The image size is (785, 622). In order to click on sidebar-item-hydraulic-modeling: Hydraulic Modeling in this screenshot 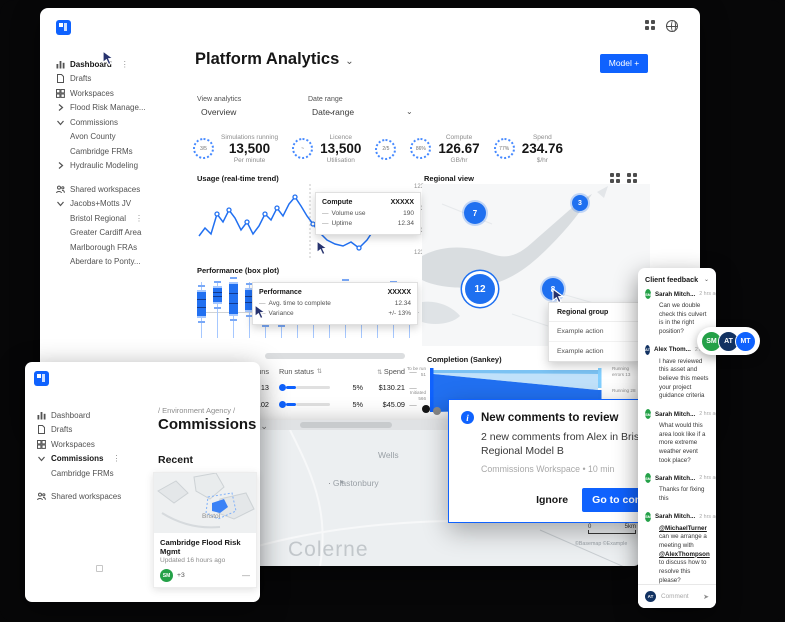, I will do `click(121, 166)`.